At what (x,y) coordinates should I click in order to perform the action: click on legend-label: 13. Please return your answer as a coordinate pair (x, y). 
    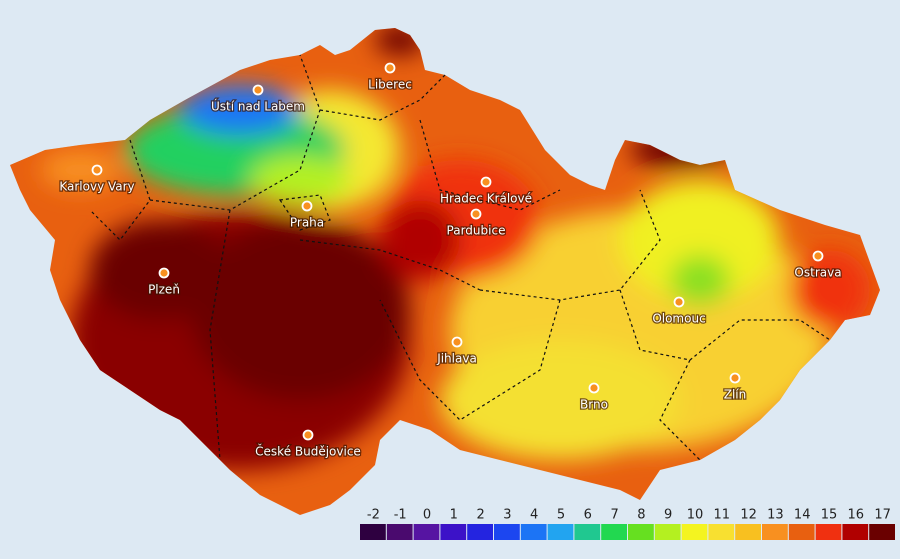
    Looking at the image, I should click on (775, 515).